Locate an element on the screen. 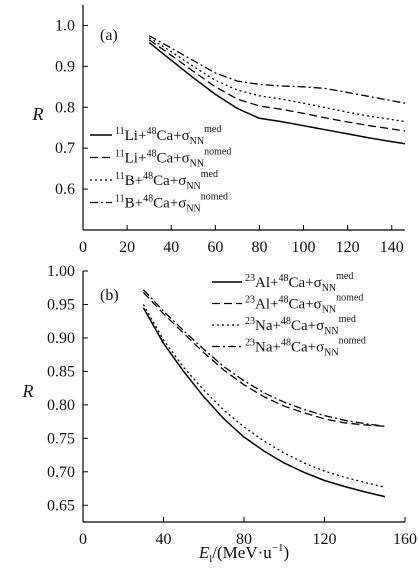 This screenshot has width=419, height=571. y-tick-label: 0.70 is located at coordinates (61, 472).